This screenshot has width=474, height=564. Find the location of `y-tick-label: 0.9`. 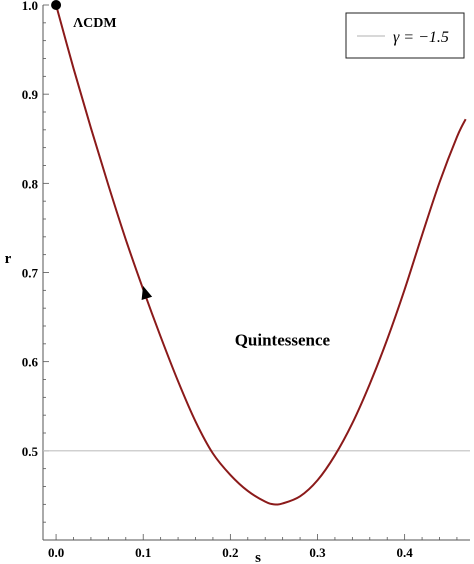

y-tick-label: 0.9 is located at coordinates (30, 94).